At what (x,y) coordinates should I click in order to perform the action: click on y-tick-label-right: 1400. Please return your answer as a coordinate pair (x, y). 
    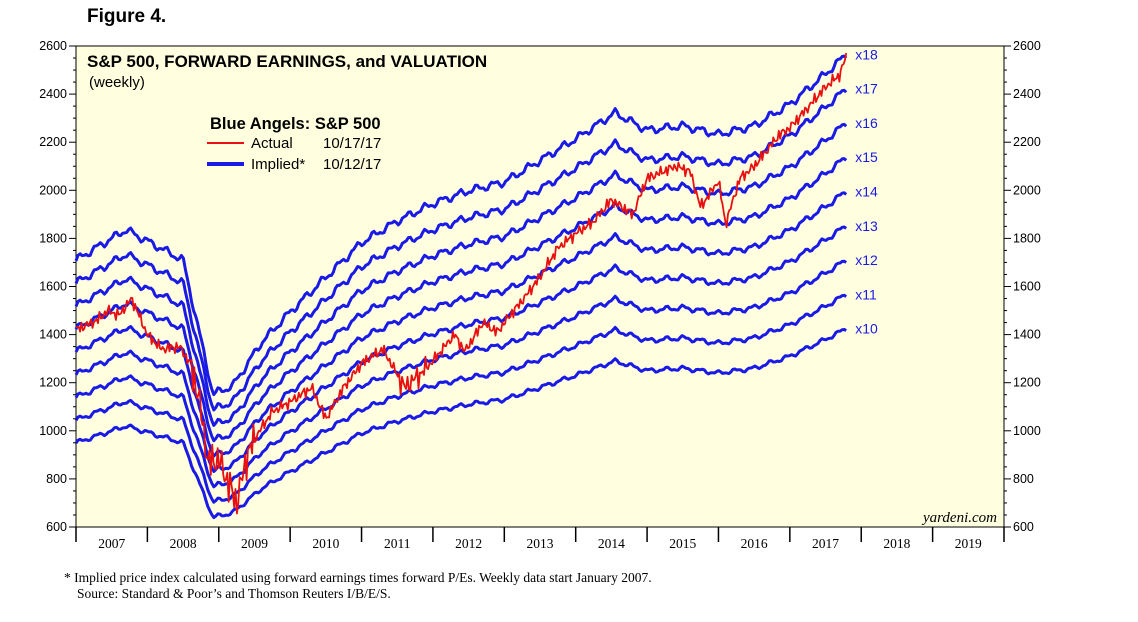
    Looking at the image, I should click on (1027, 335).